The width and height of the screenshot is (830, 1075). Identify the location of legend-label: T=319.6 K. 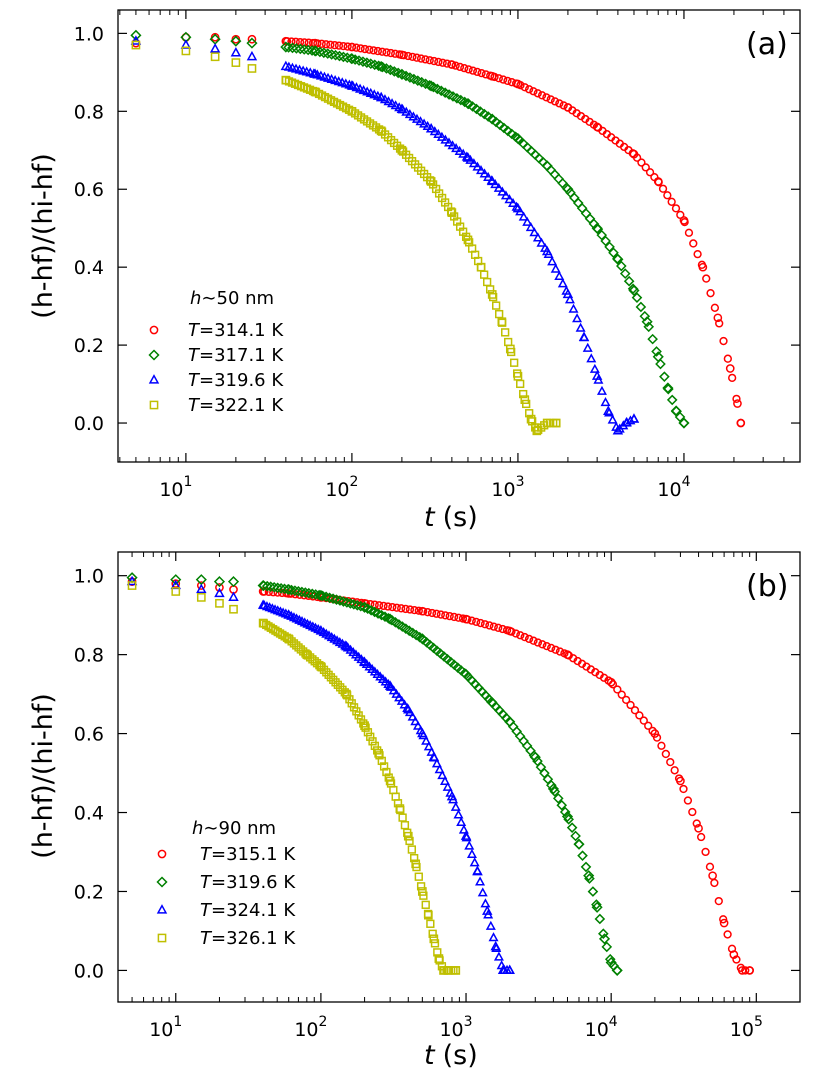
(236, 380).